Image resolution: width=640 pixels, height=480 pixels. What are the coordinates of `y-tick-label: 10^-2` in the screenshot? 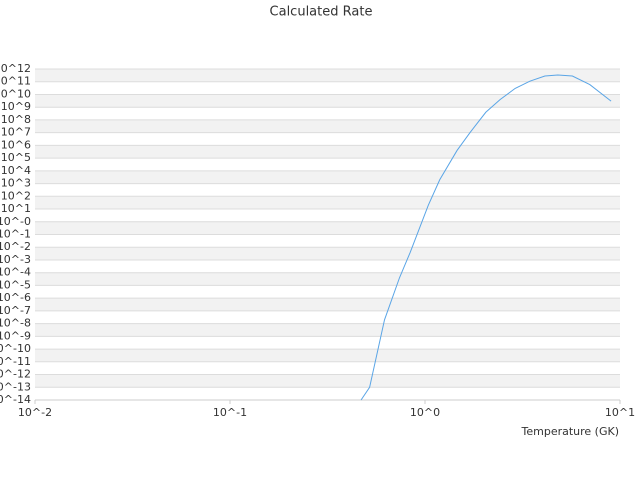 It's located at (15, 246).